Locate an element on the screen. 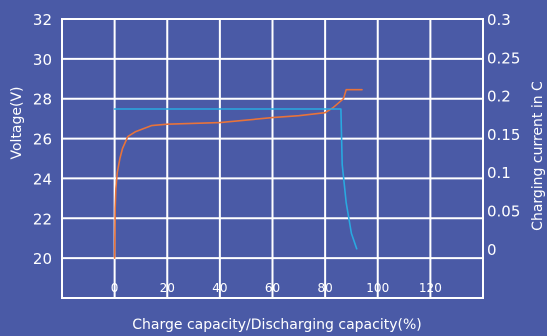 Image resolution: width=547 pixels, height=336 pixels. x-tick-label: 40 is located at coordinates (219, 288).